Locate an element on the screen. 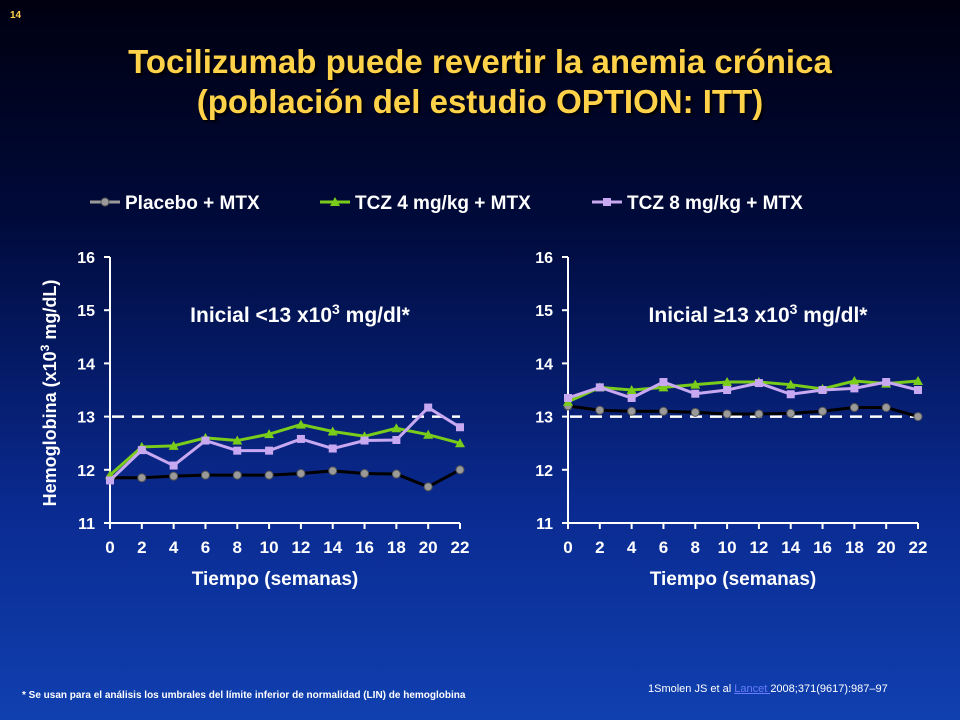  x-tick-label: 18 is located at coordinates (396, 547).